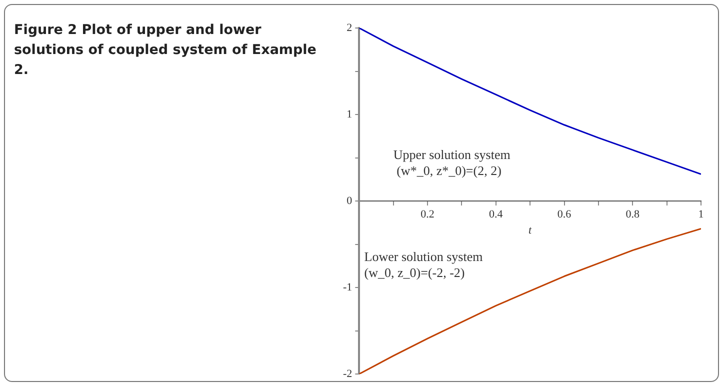 This screenshot has height=386, width=723. Describe the element at coordinates (347, 287) in the screenshot. I see `y-tick-label: -1` at that location.